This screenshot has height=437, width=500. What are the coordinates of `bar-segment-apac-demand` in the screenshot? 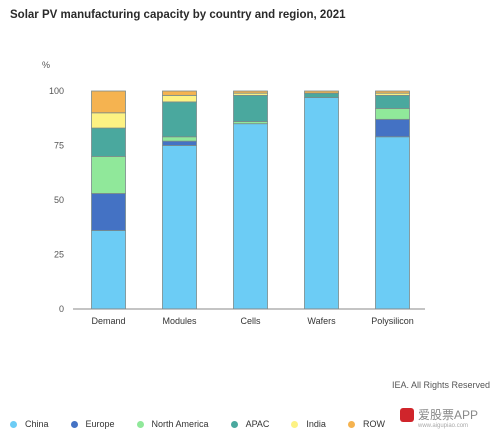 It's located at (108, 142).